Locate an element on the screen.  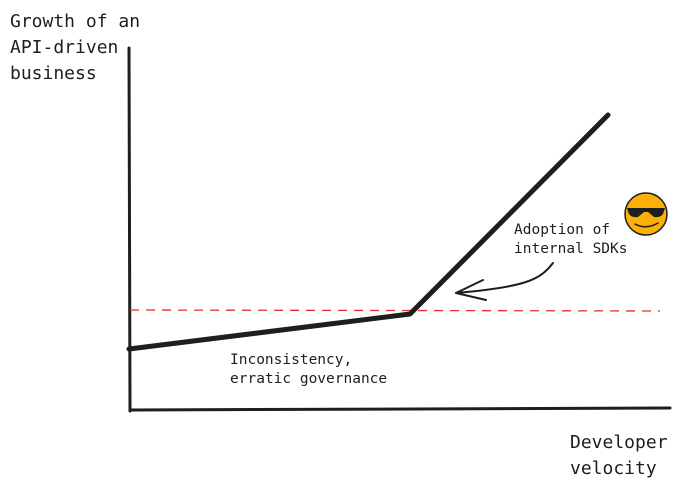
y-axis is located at coordinates (129, 229).